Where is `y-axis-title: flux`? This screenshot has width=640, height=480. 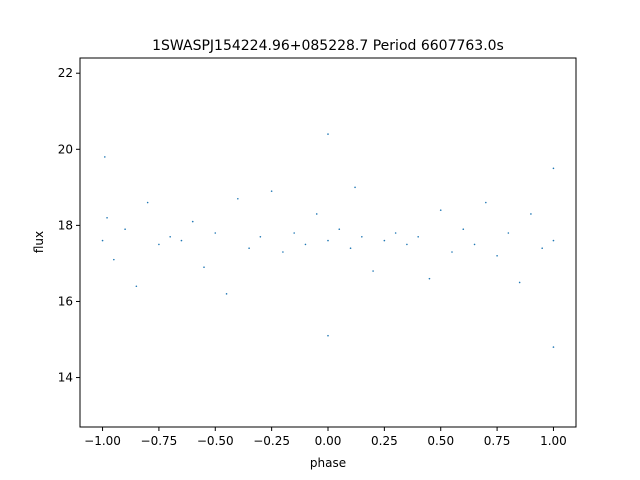 y-axis-title: flux is located at coordinates (39, 242).